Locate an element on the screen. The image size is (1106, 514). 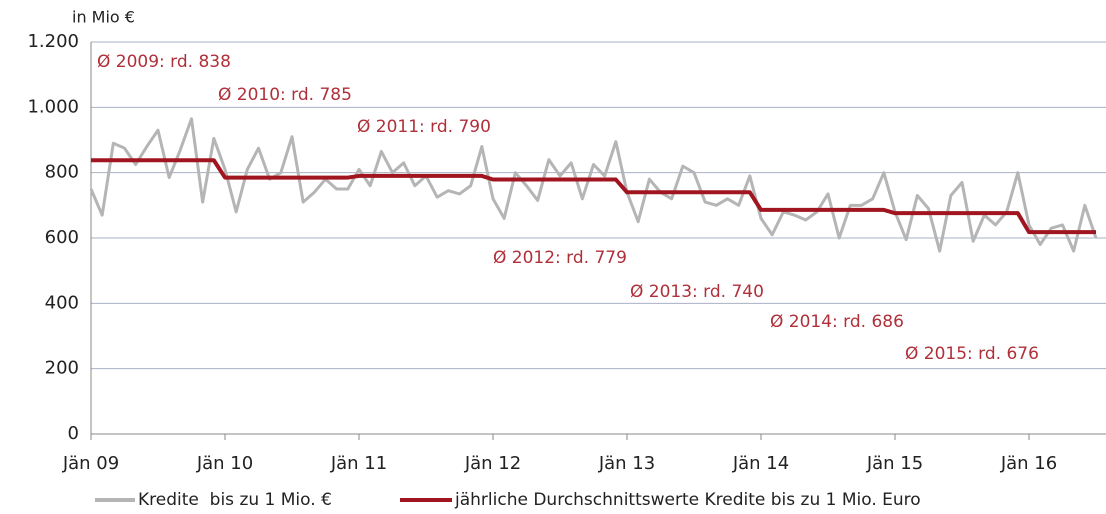
y-tick-label: 600 is located at coordinates (62, 237).